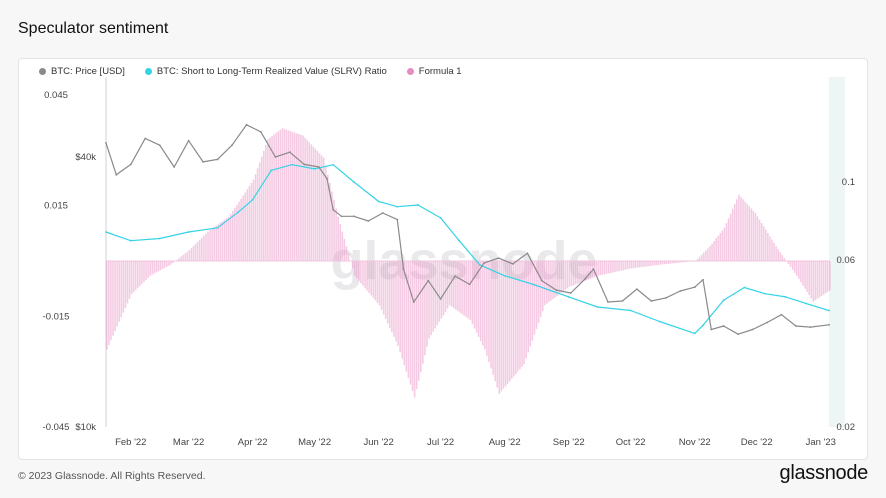 The image size is (886, 498). What do you see at coordinates (434, 71) in the screenshot?
I see `legend-item-formula-1: Formula 1` at bounding box center [434, 71].